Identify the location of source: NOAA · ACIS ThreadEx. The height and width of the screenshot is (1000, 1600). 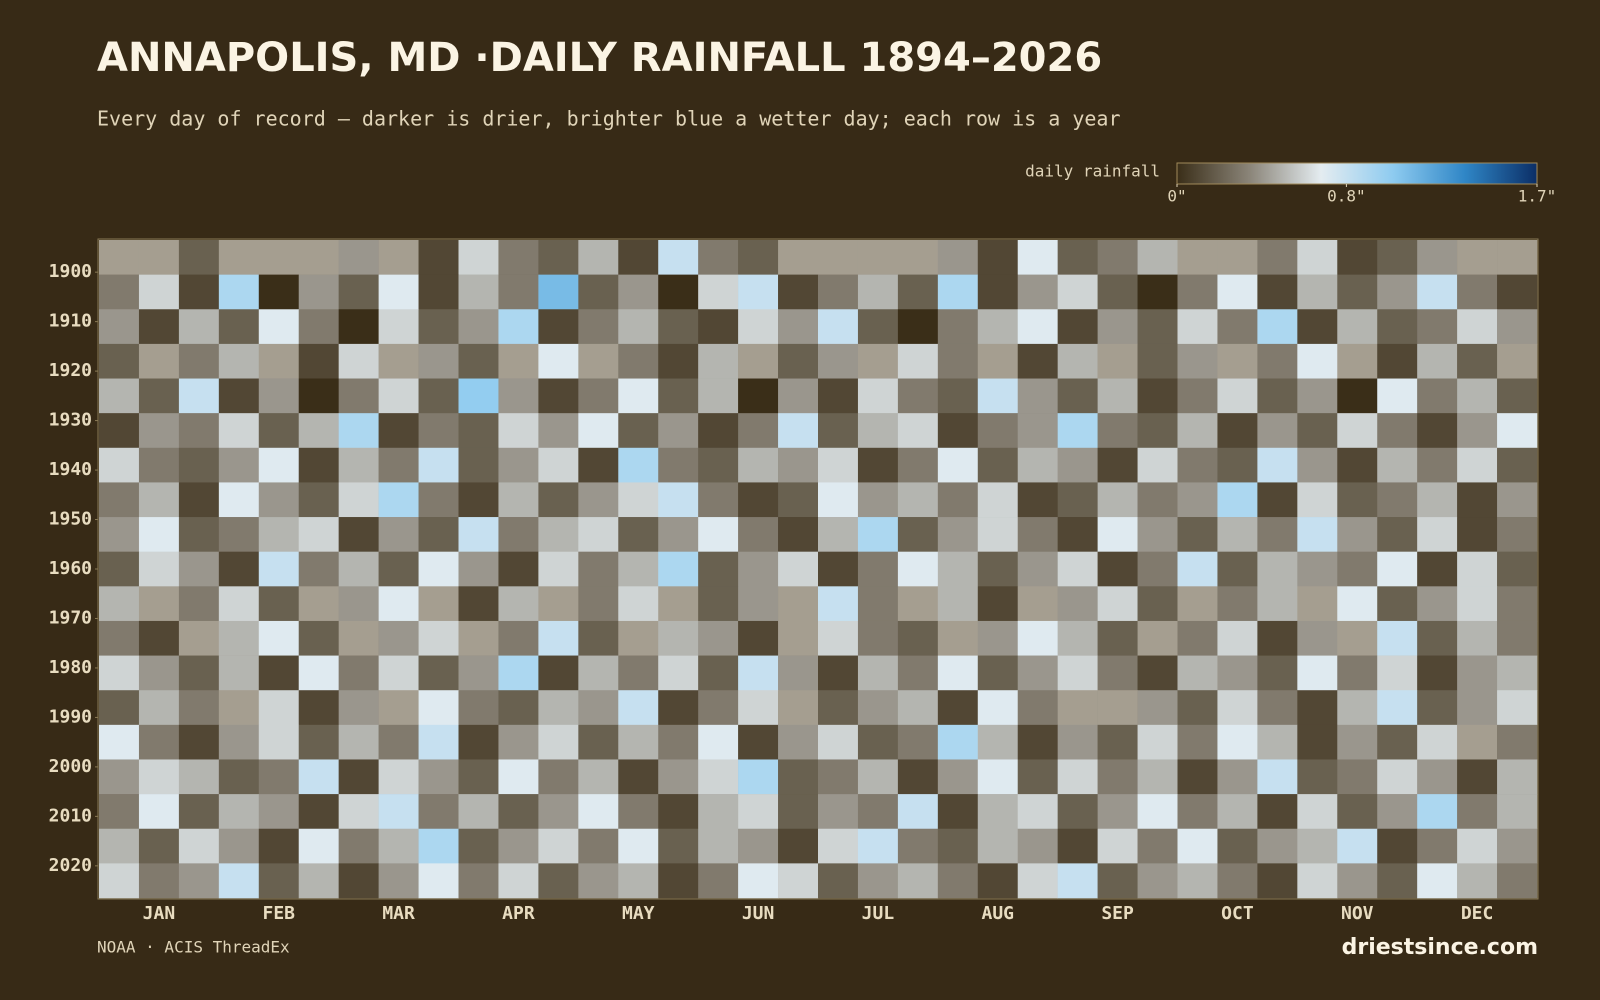
(193, 947).